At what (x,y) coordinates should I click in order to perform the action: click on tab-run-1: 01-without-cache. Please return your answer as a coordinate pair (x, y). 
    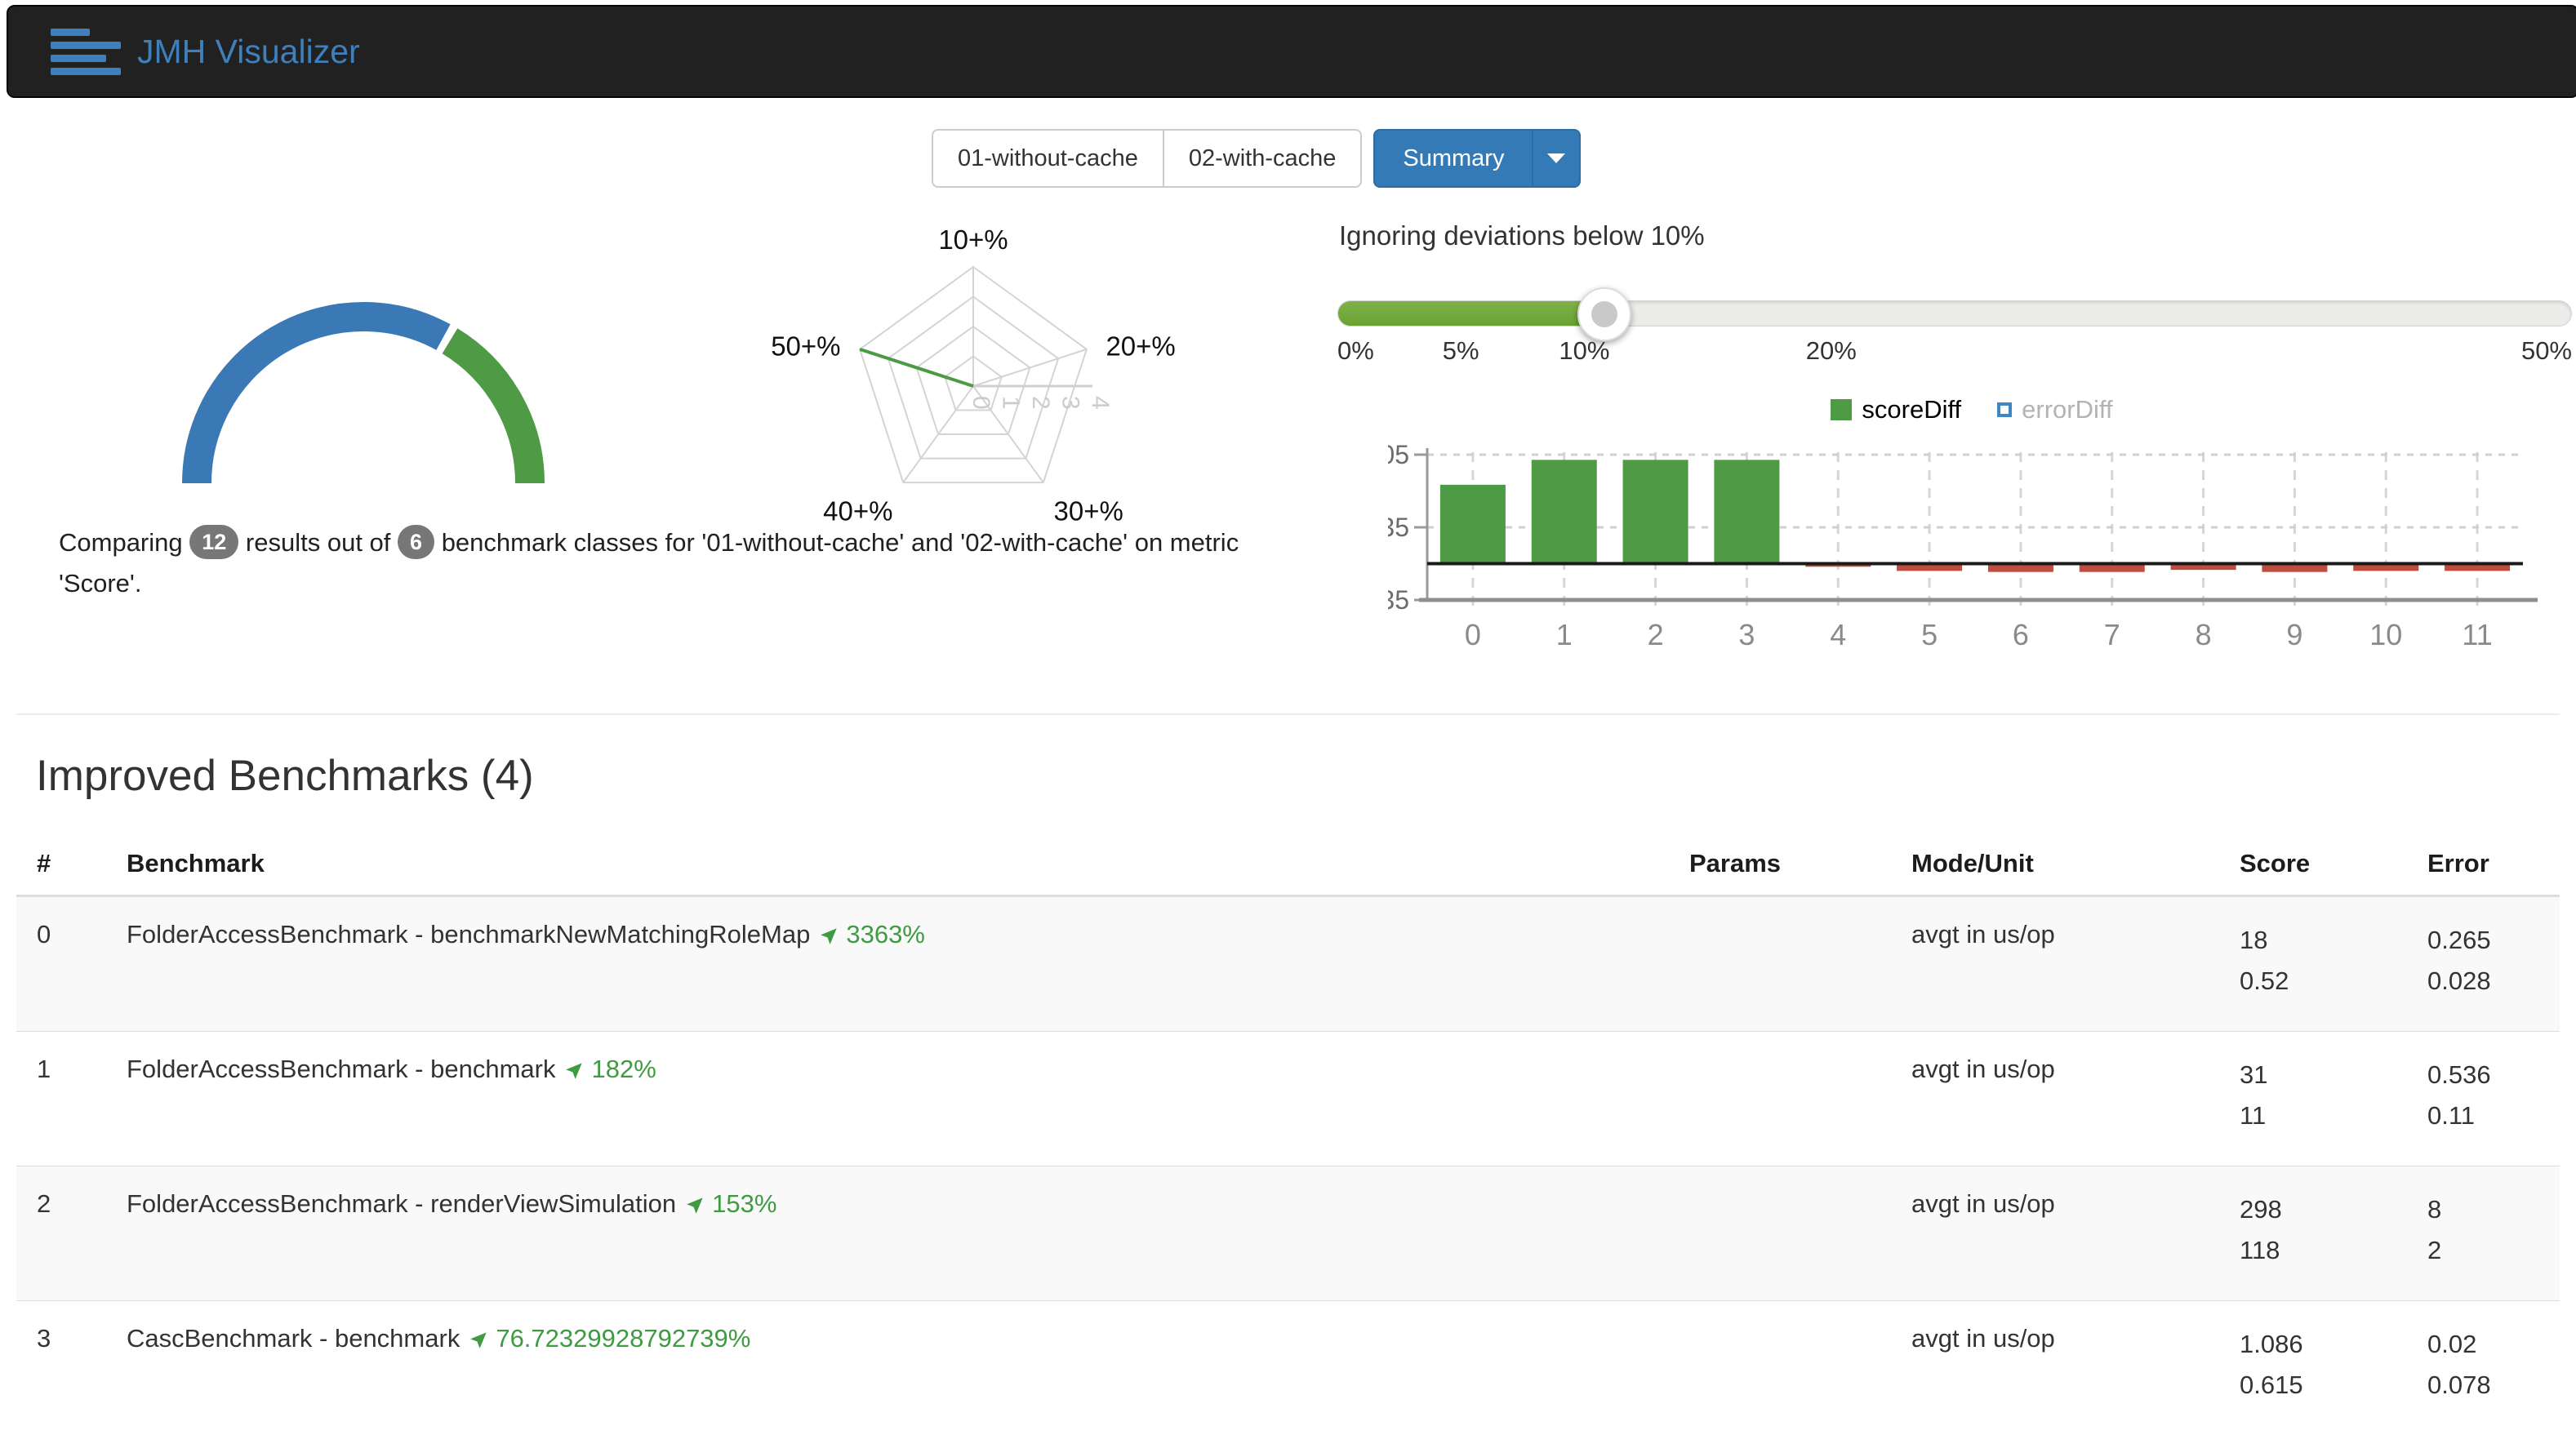
    Looking at the image, I should click on (1048, 159).